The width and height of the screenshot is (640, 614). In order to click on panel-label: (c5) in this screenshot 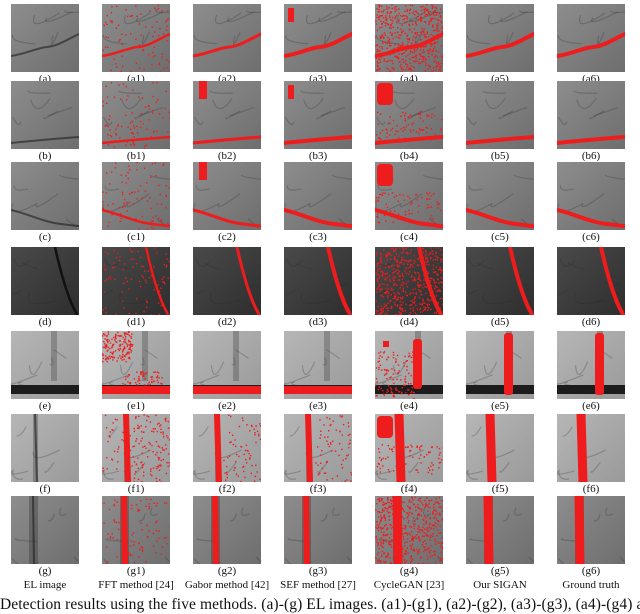, I will do `click(500, 237)`.